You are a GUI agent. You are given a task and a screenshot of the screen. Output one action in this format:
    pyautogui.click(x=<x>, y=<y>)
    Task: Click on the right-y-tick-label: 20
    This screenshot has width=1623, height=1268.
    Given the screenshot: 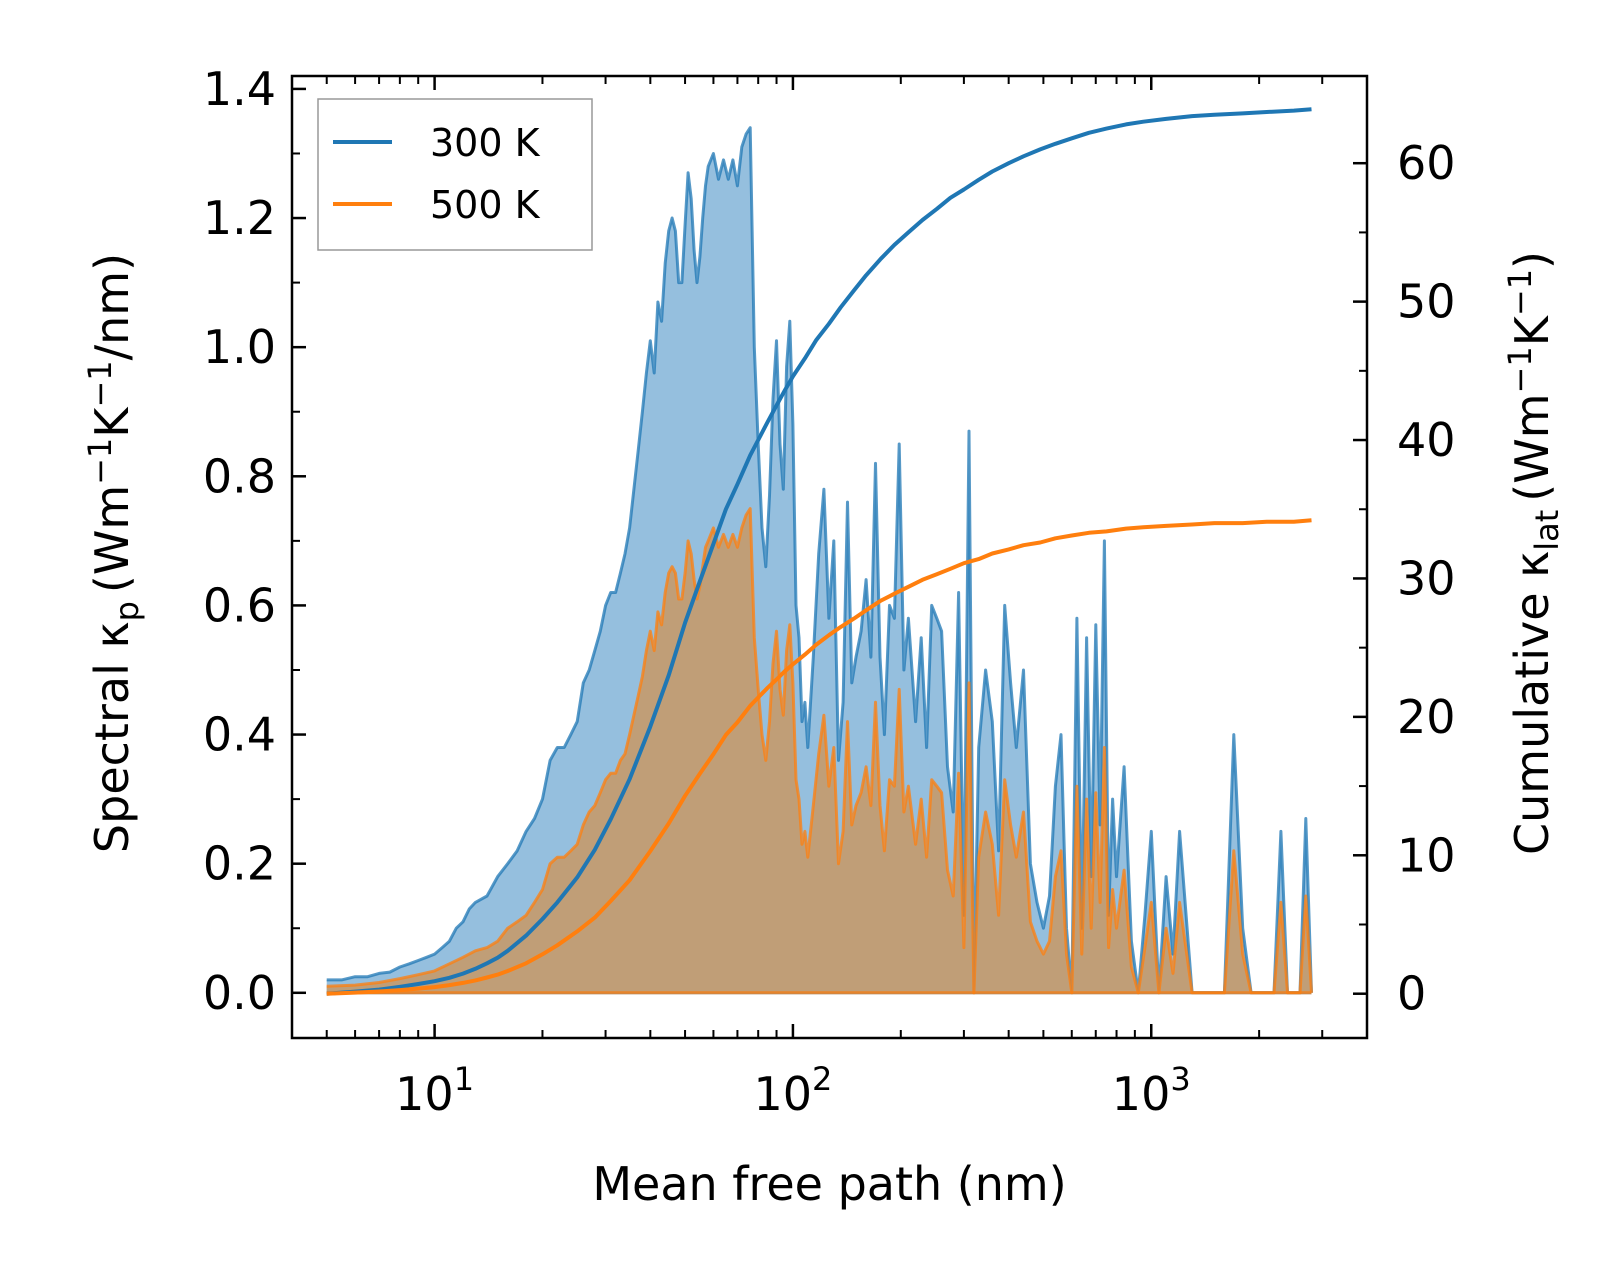 What is the action you would take?
    pyautogui.click(x=1426, y=717)
    